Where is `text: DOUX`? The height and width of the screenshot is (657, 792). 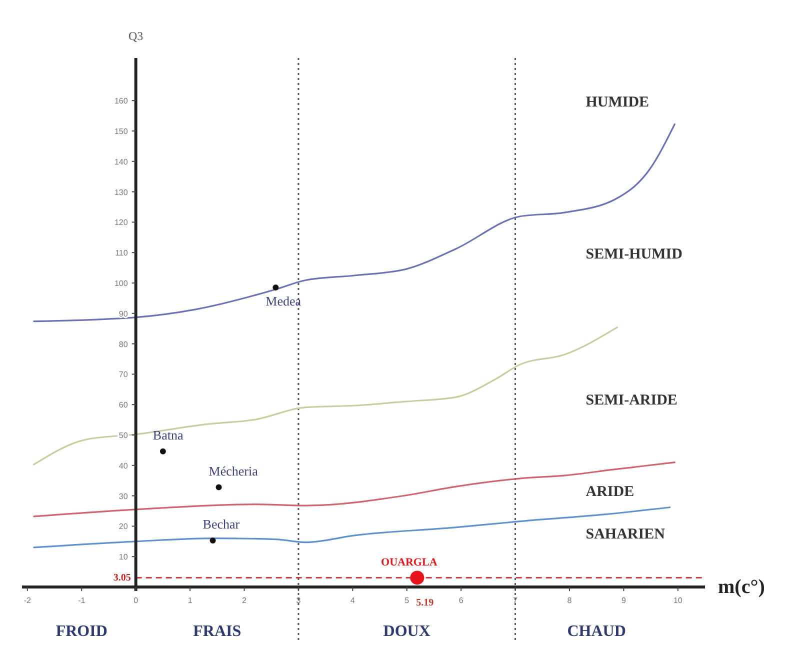
text: DOUX is located at coordinates (407, 631).